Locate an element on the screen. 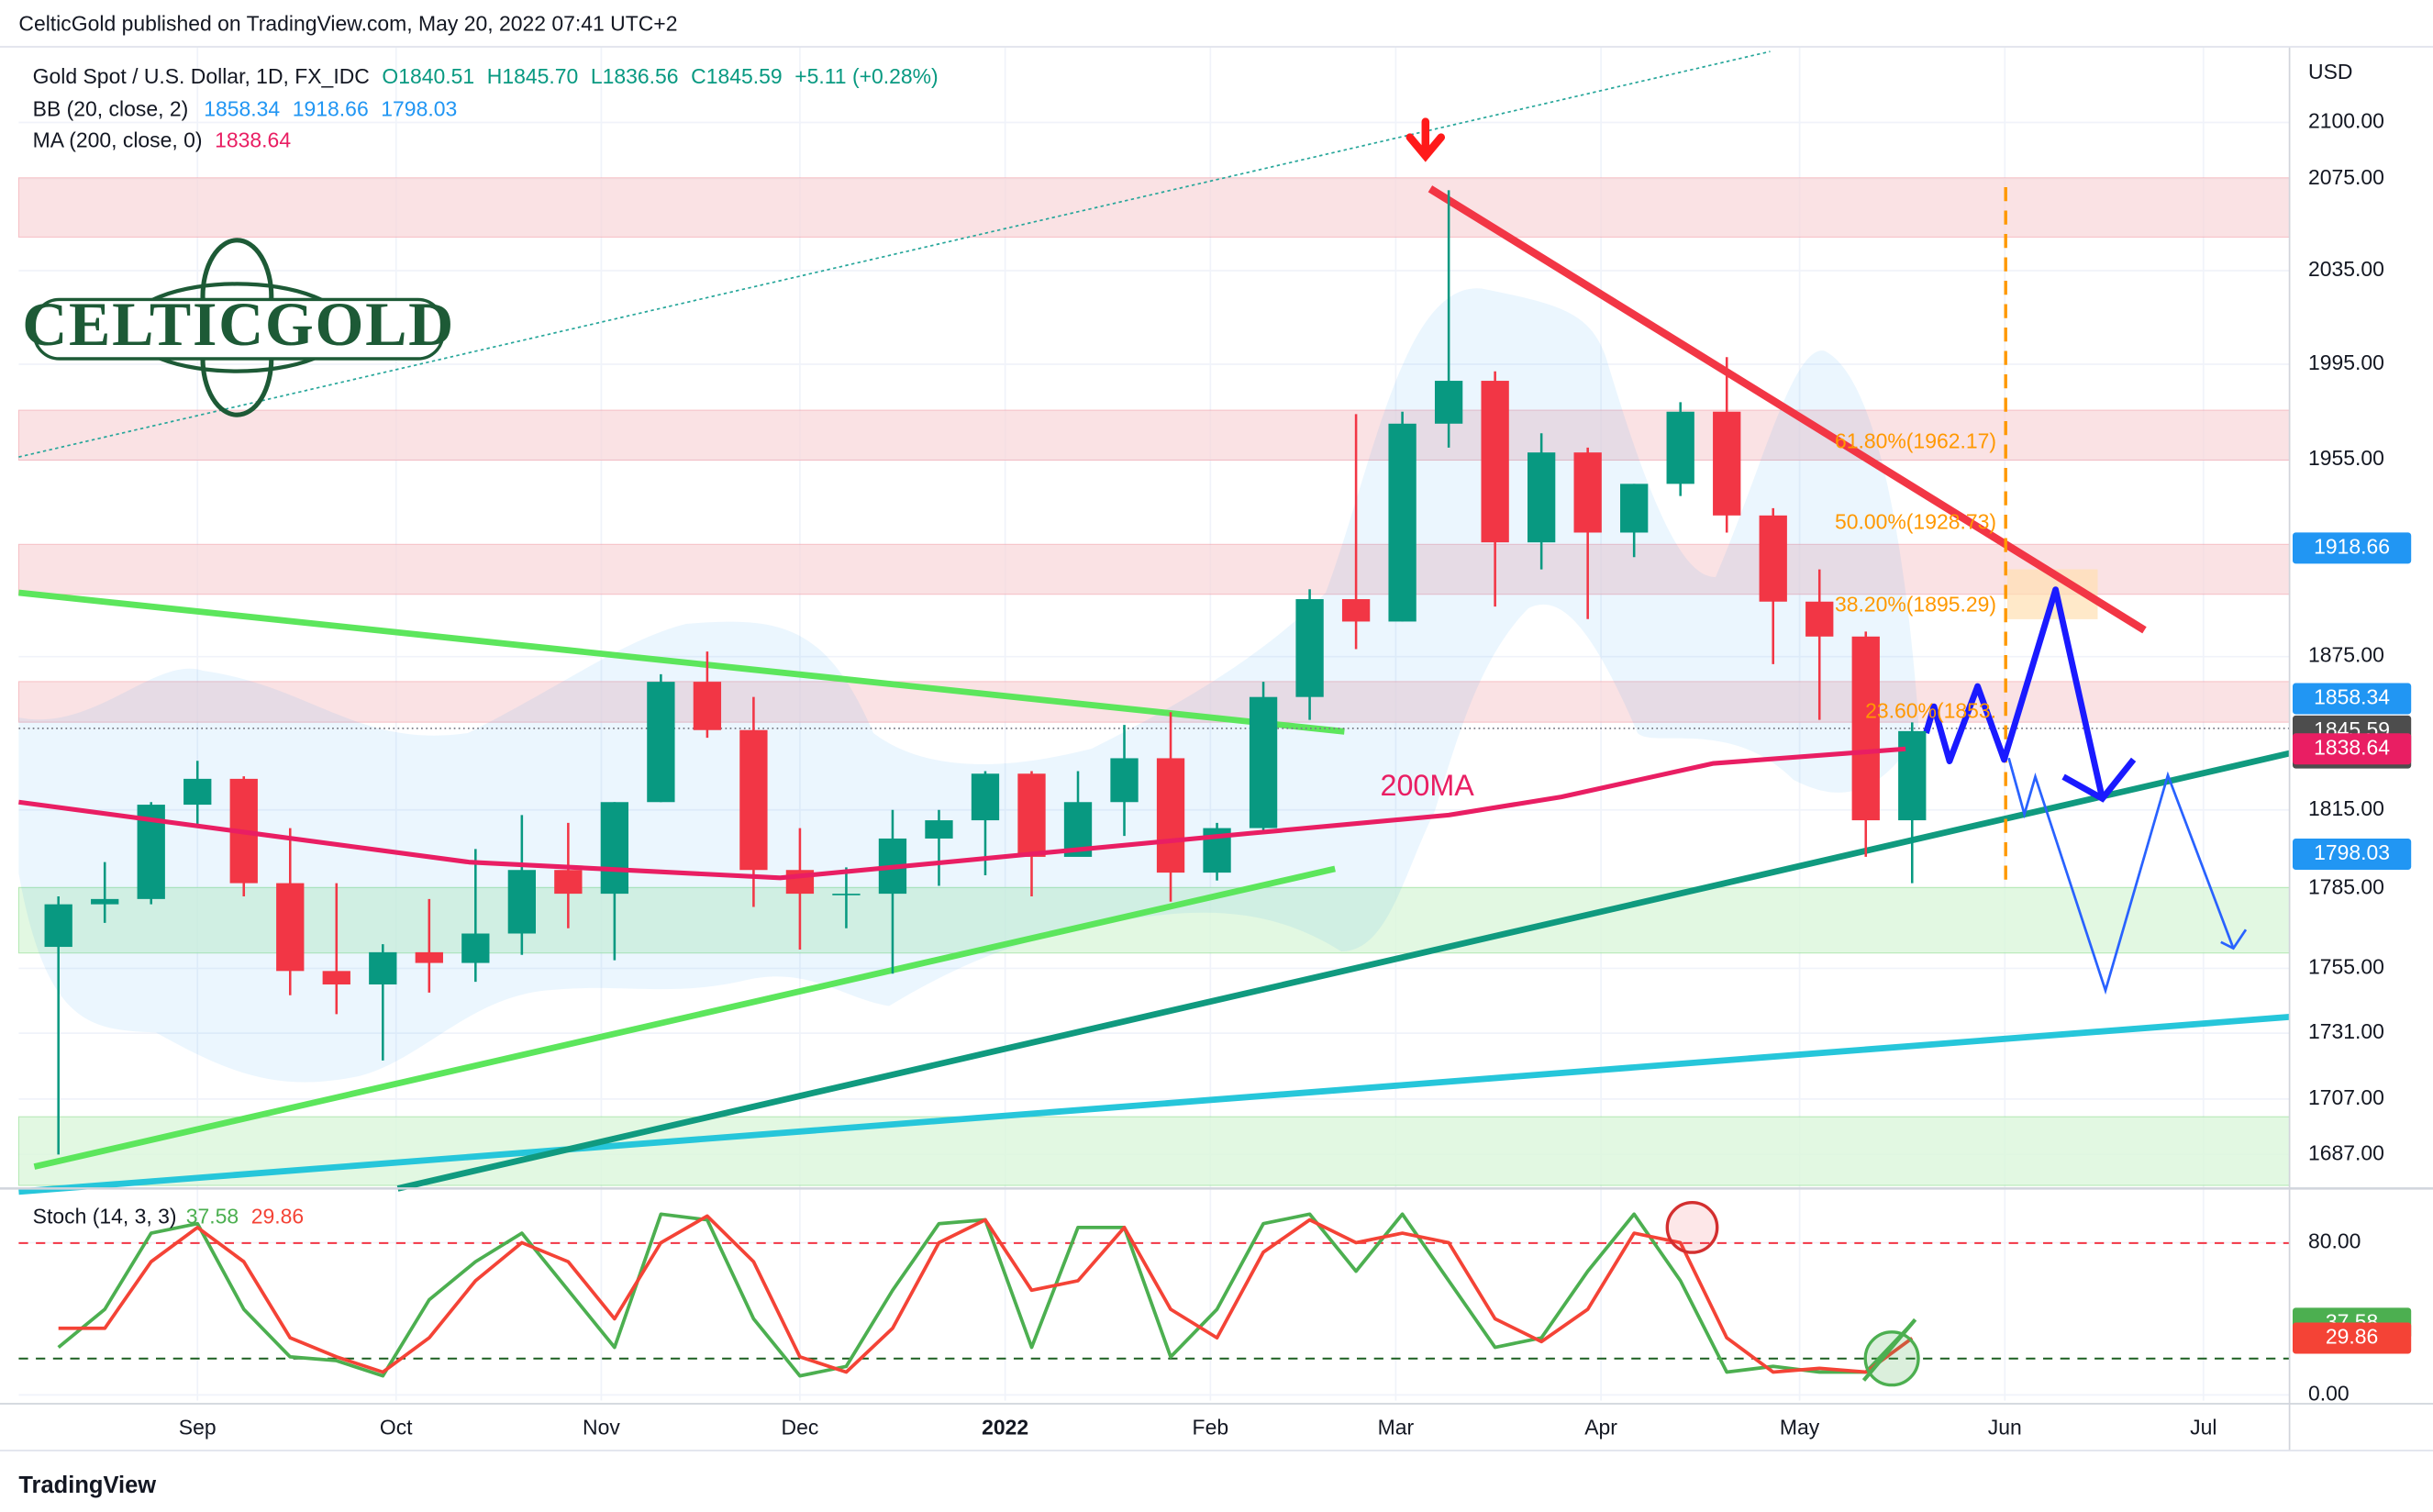 The image size is (2433, 1512). y-tick-label: 1707.00 is located at coordinates (2346, 1097).